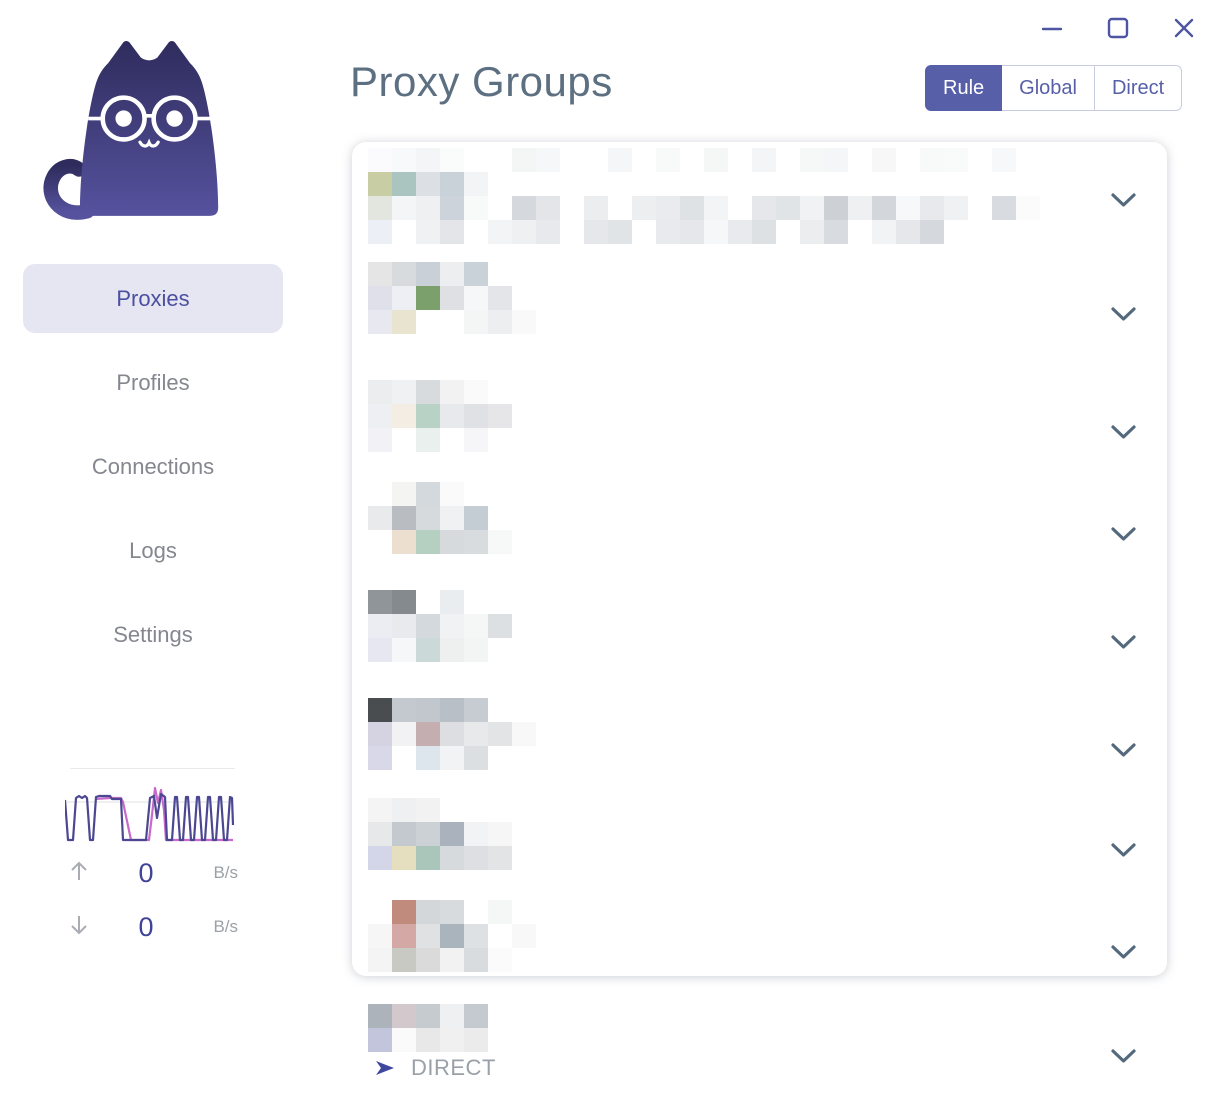  I want to click on sidebar-item-profiles: Profiles, so click(153, 382).